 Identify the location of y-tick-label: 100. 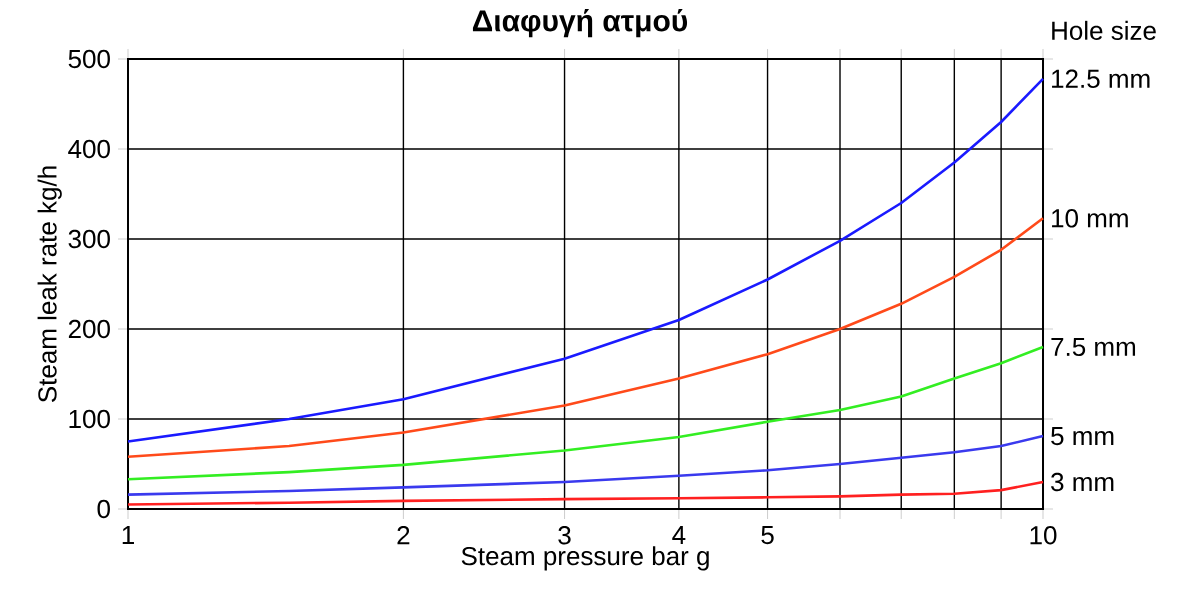
(89, 419).